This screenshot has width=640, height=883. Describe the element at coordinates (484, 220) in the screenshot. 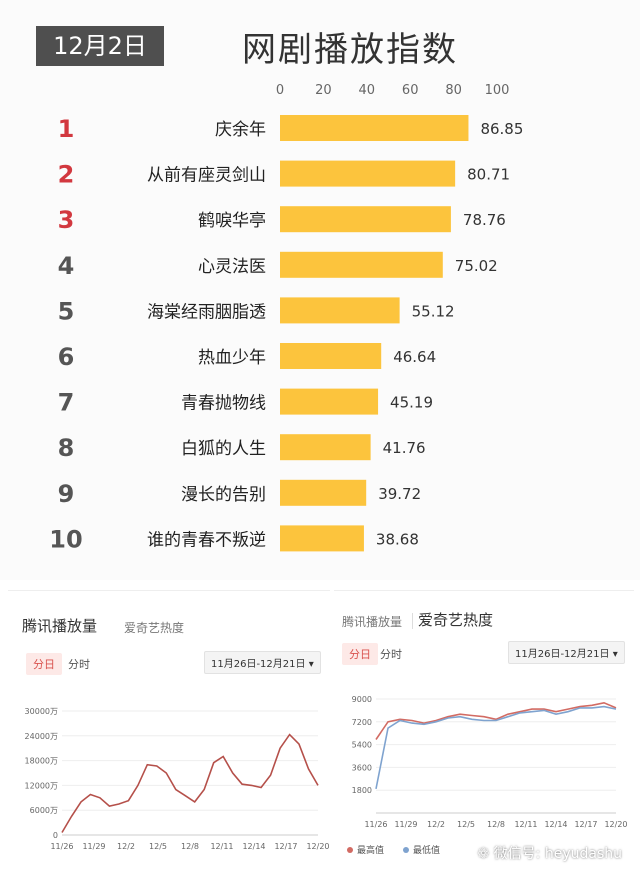

I see `bar-value-label: 78.76` at that location.